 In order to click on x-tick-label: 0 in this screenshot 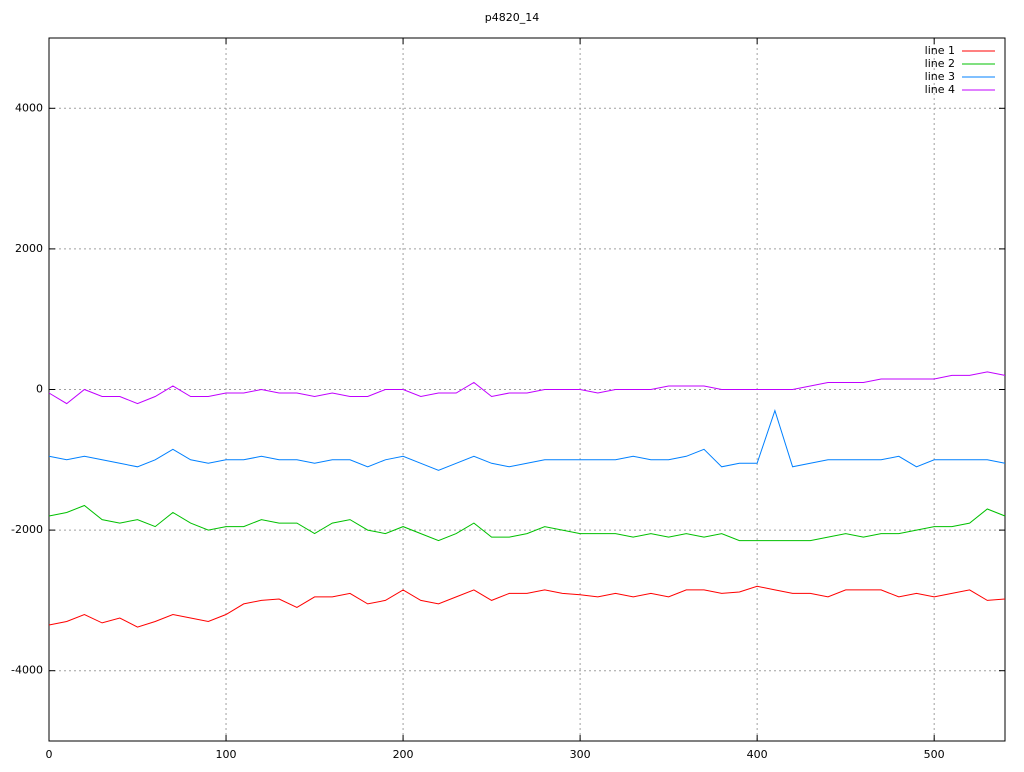, I will do `click(49, 754)`.